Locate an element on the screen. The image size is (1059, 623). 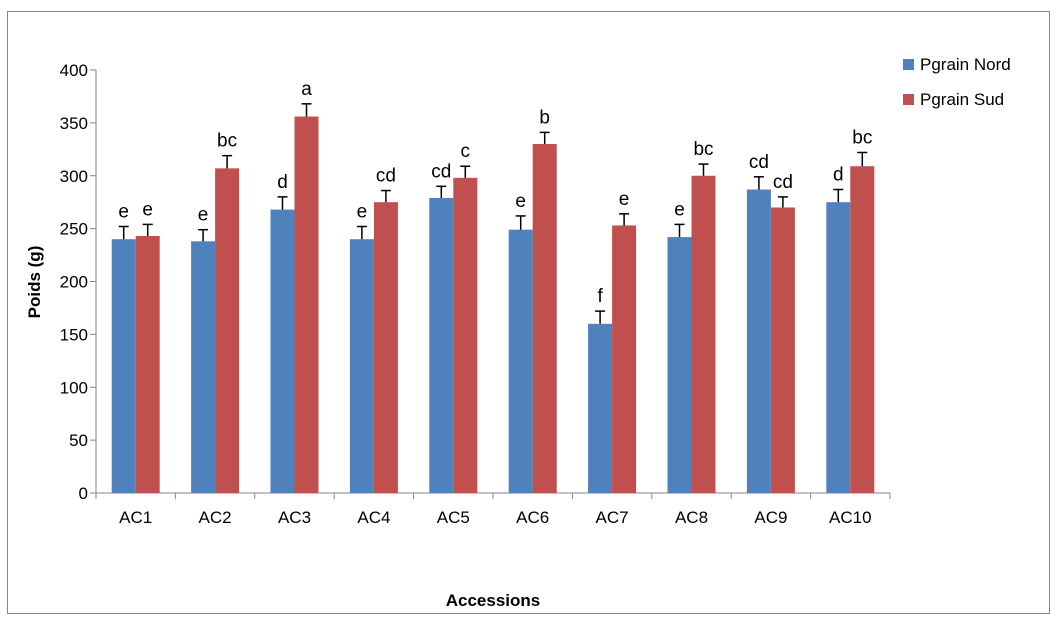
x-tick-label: AC4 is located at coordinates (373, 517).